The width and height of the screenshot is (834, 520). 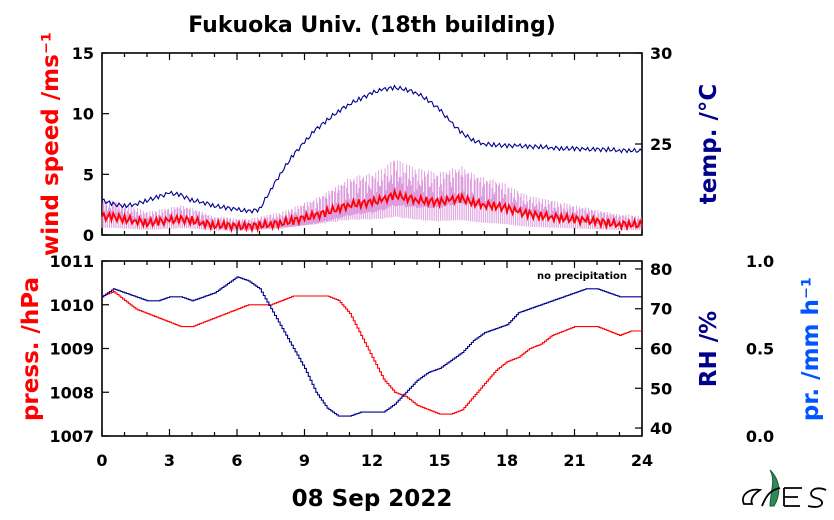 I want to click on figure-title: Fukuoka Univ. (18th building), so click(x=372, y=25).